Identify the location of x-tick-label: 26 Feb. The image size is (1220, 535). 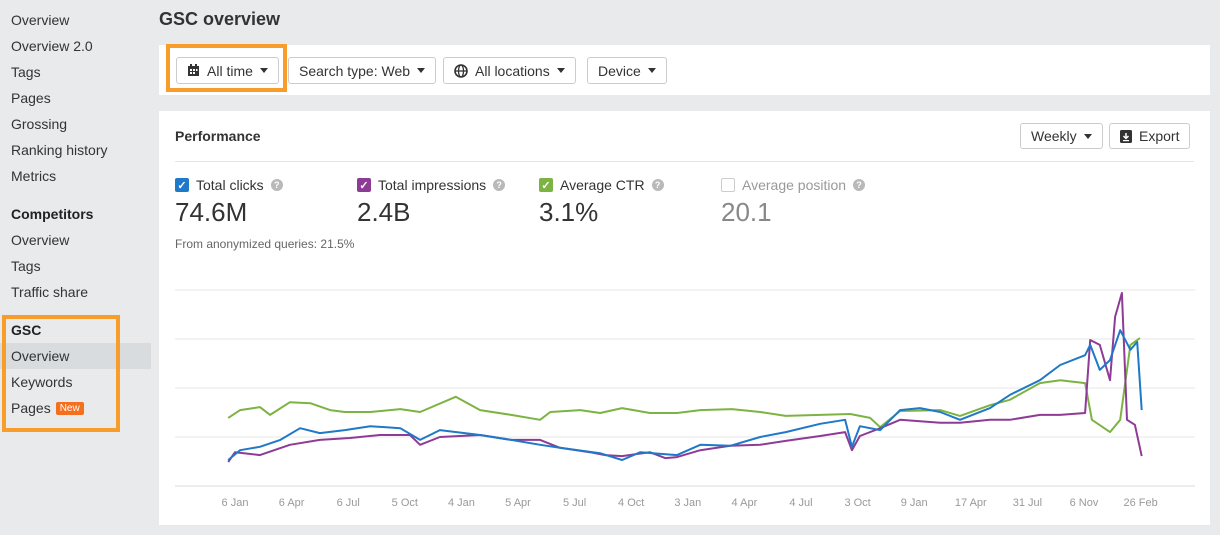
(1140, 503).